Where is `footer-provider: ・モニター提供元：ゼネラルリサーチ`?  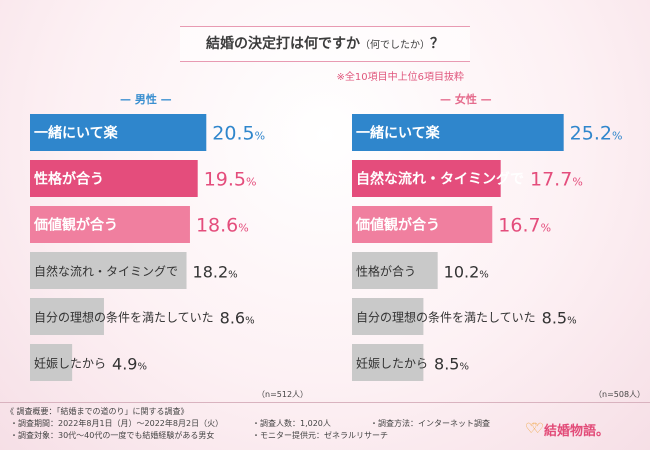
footer-provider: ・モニター提供元：ゼネラルリサーチ is located at coordinates (320, 435).